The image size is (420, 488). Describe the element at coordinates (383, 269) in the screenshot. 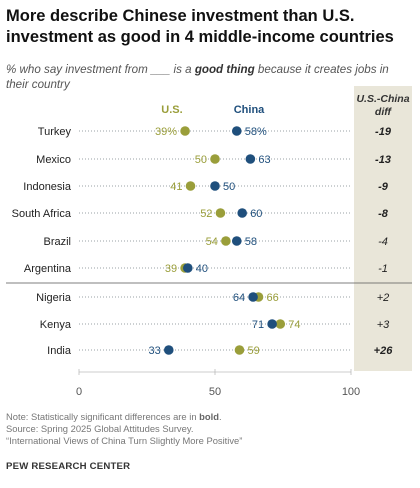

I see `diff-value: -1` at that location.